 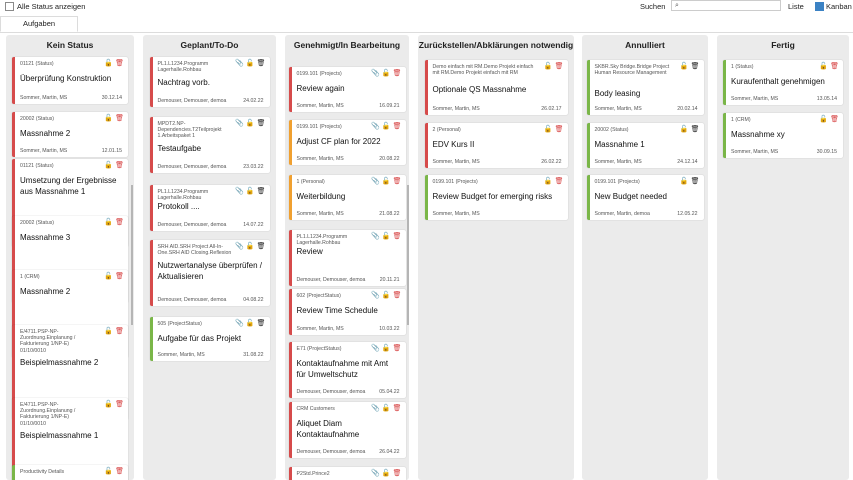 What do you see at coordinates (347, 473) in the screenshot?
I see `task-card: P2Std.Prince2 📎 🔓 🗑` at bounding box center [347, 473].